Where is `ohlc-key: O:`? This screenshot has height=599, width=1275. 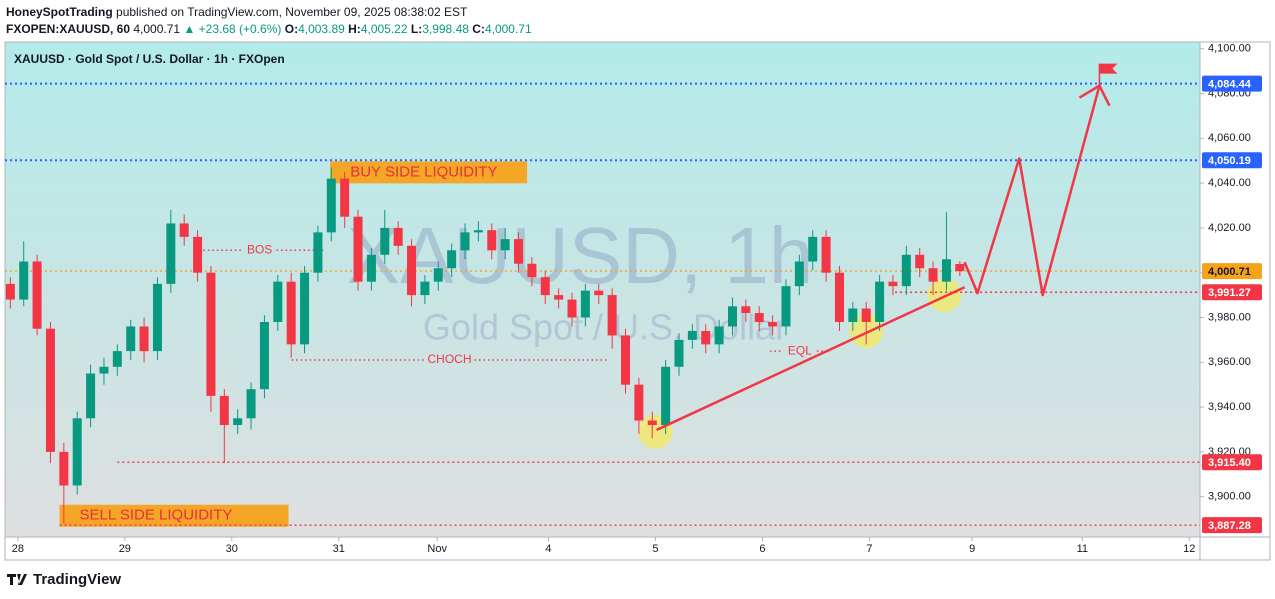 ohlc-key: O: is located at coordinates (291, 29).